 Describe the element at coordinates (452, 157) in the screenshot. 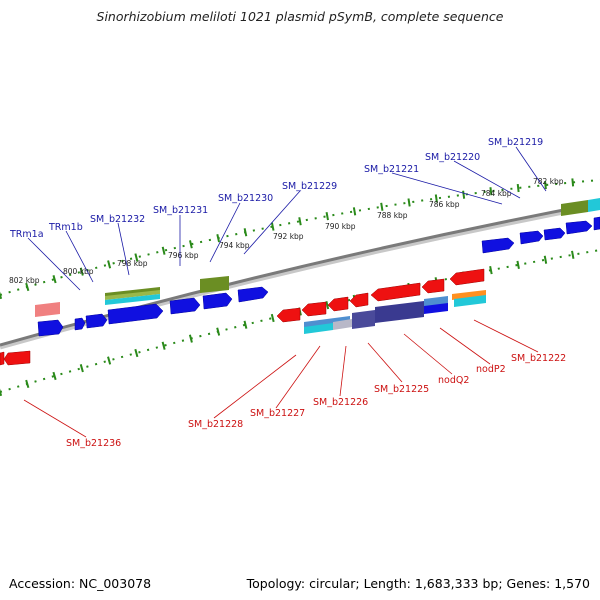

I see `gene-label: SM_b21220` at that location.